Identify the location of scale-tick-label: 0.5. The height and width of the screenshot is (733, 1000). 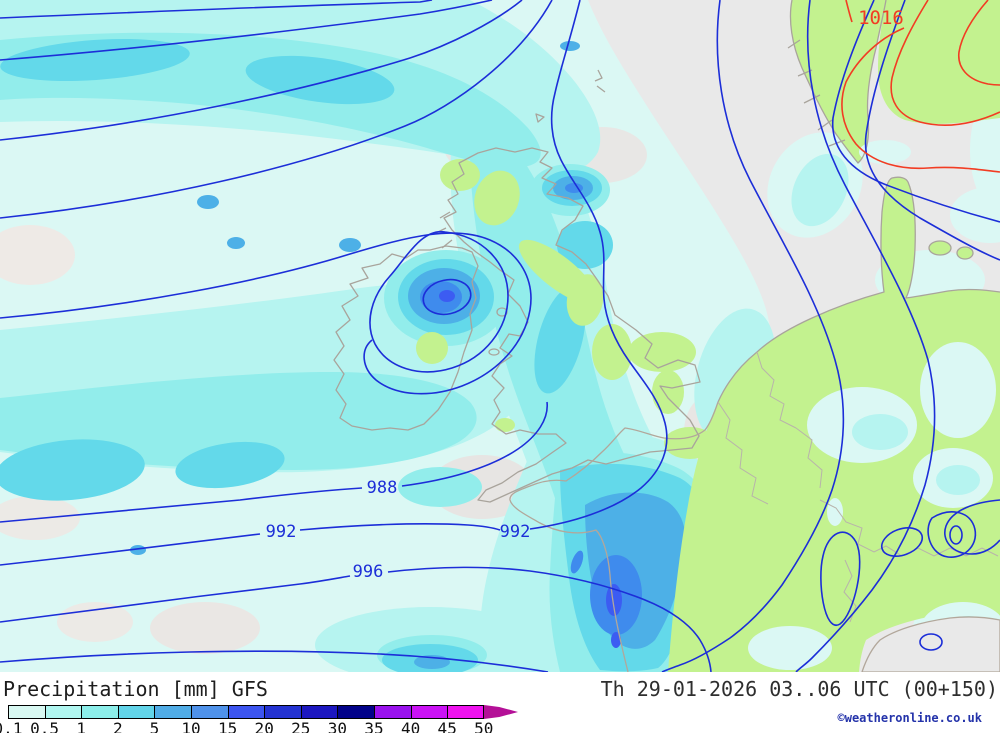
(45, 726).